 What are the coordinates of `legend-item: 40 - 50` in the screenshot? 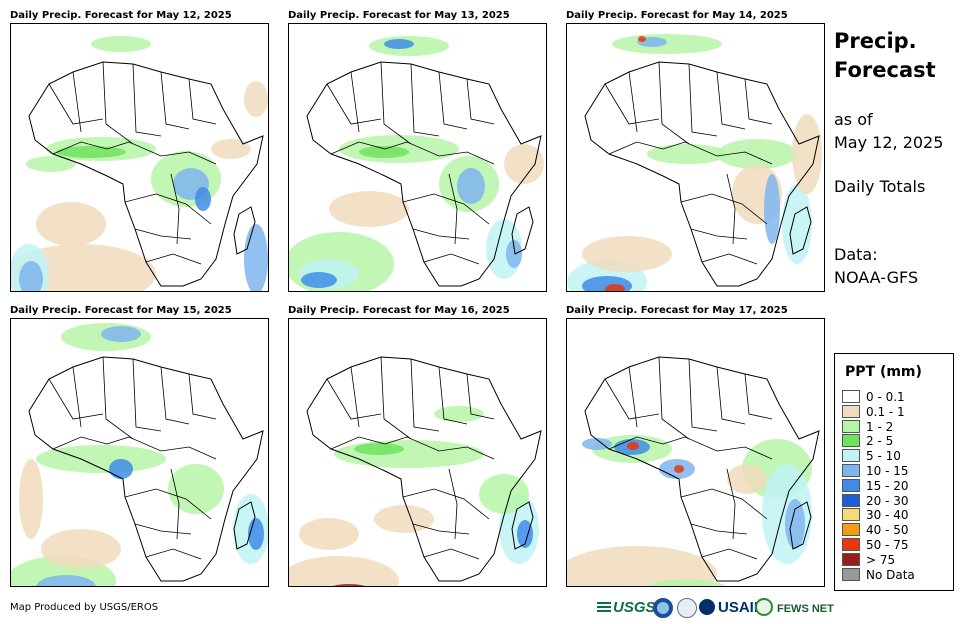 It's located at (875, 530).